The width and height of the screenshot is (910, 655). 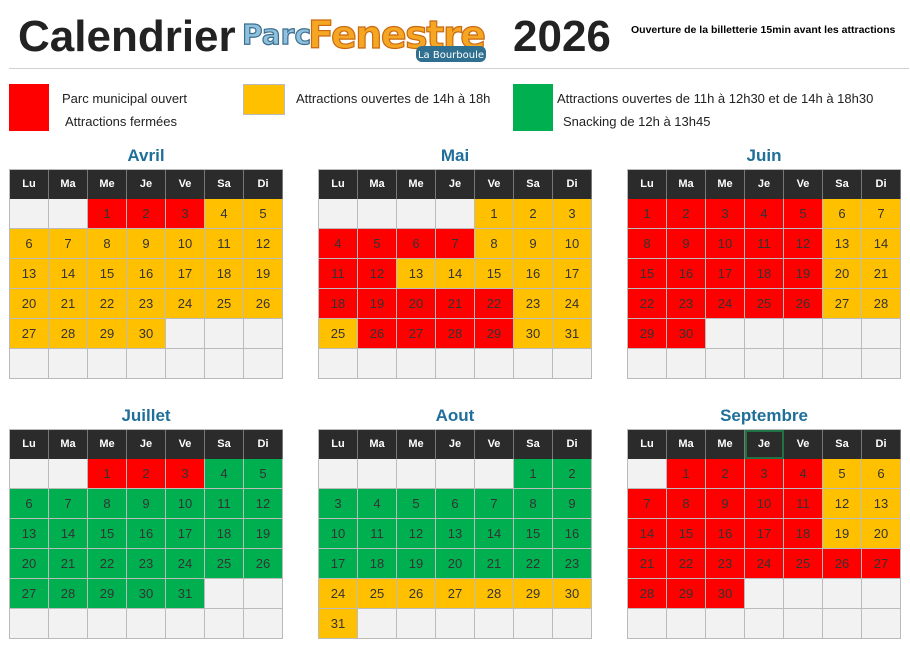 I want to click on day-cell: 14, so click(x=68, y=274).